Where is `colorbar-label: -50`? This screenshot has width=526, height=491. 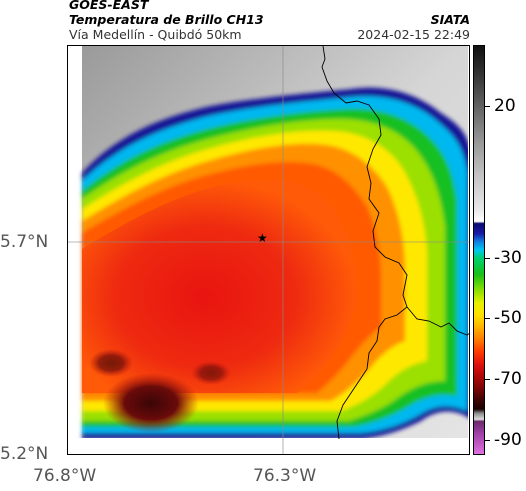 colorbar-label: -50 is located at coordinates (508, 318).